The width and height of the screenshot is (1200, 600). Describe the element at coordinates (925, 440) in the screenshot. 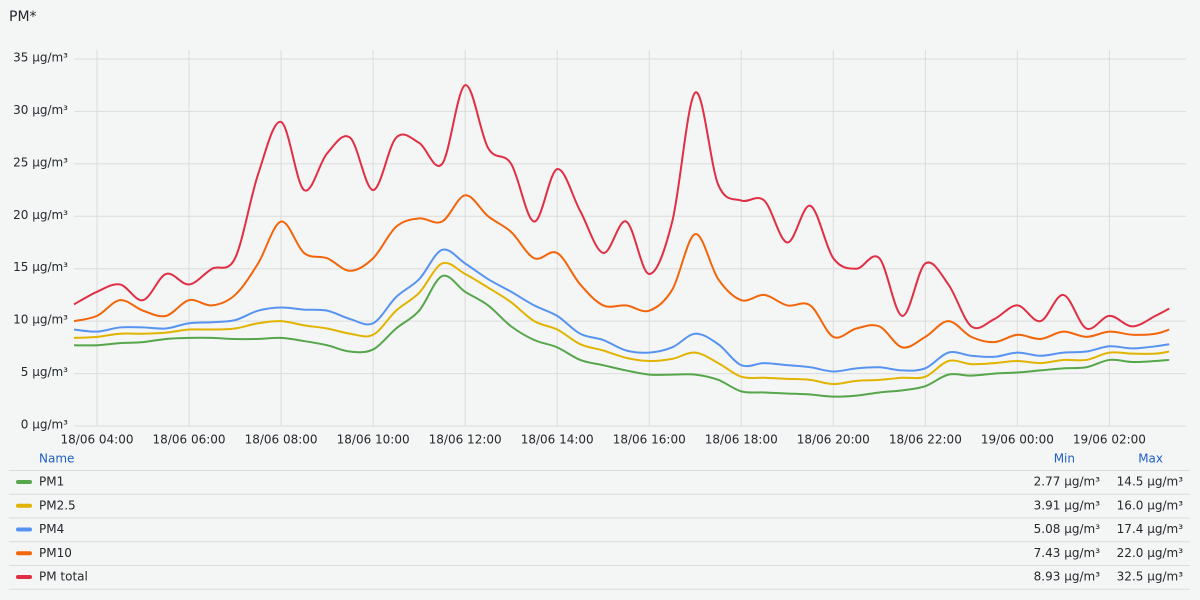

I see `x-tick-label: 18/06 22:00` at that location.